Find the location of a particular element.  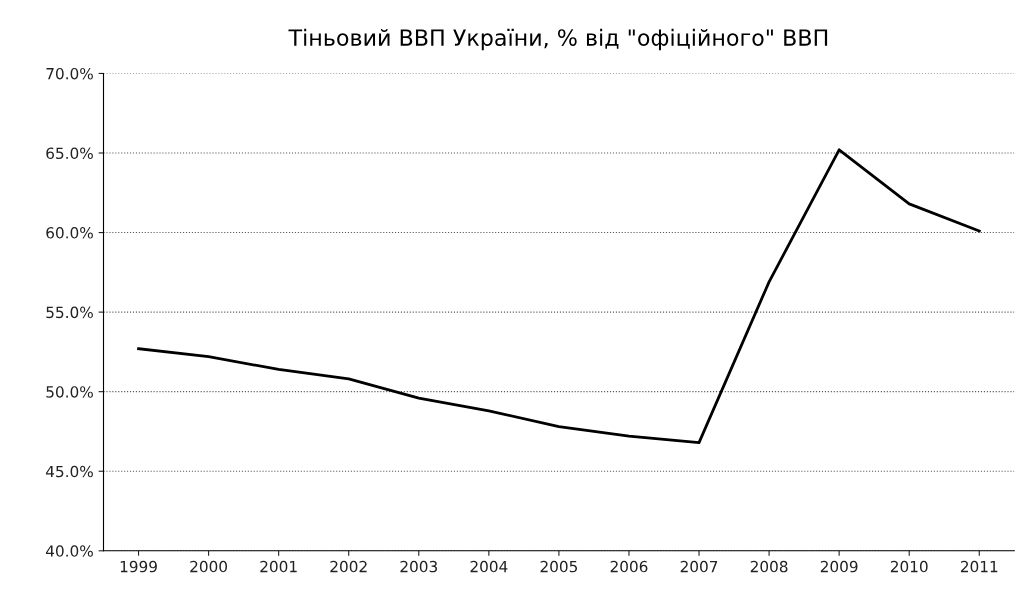

x-tick-label: 2003 is located at coordinates (418, 566).